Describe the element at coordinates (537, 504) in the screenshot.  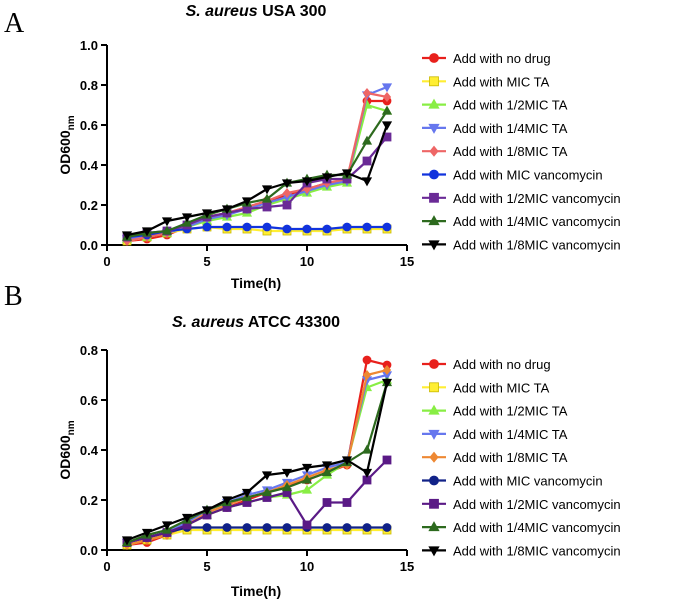
I see `legend-label: Add with 1/2MIC vancomycin` at that location.